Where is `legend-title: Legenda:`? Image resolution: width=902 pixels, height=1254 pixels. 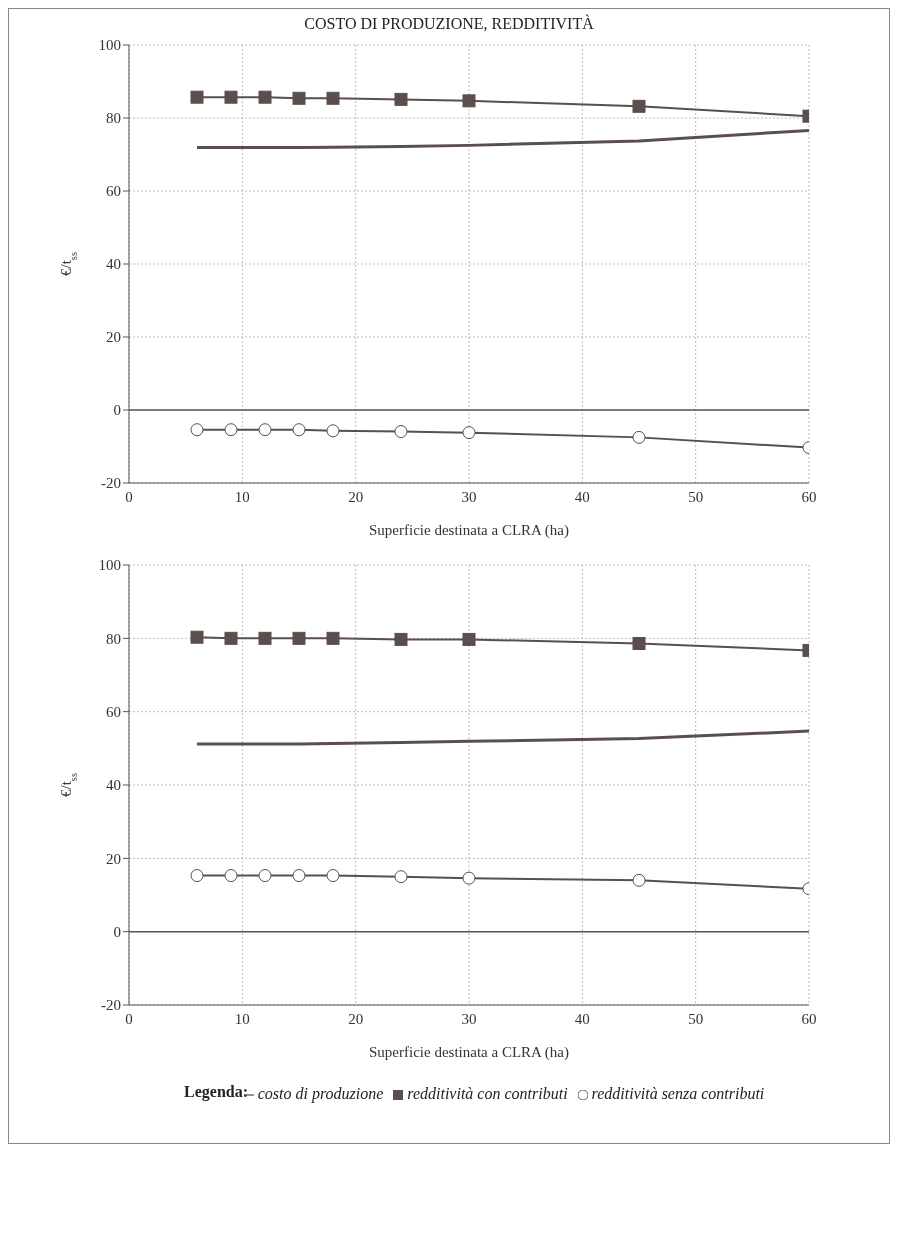 legend-title: Legenda: is located at coordinates (216, 1092).